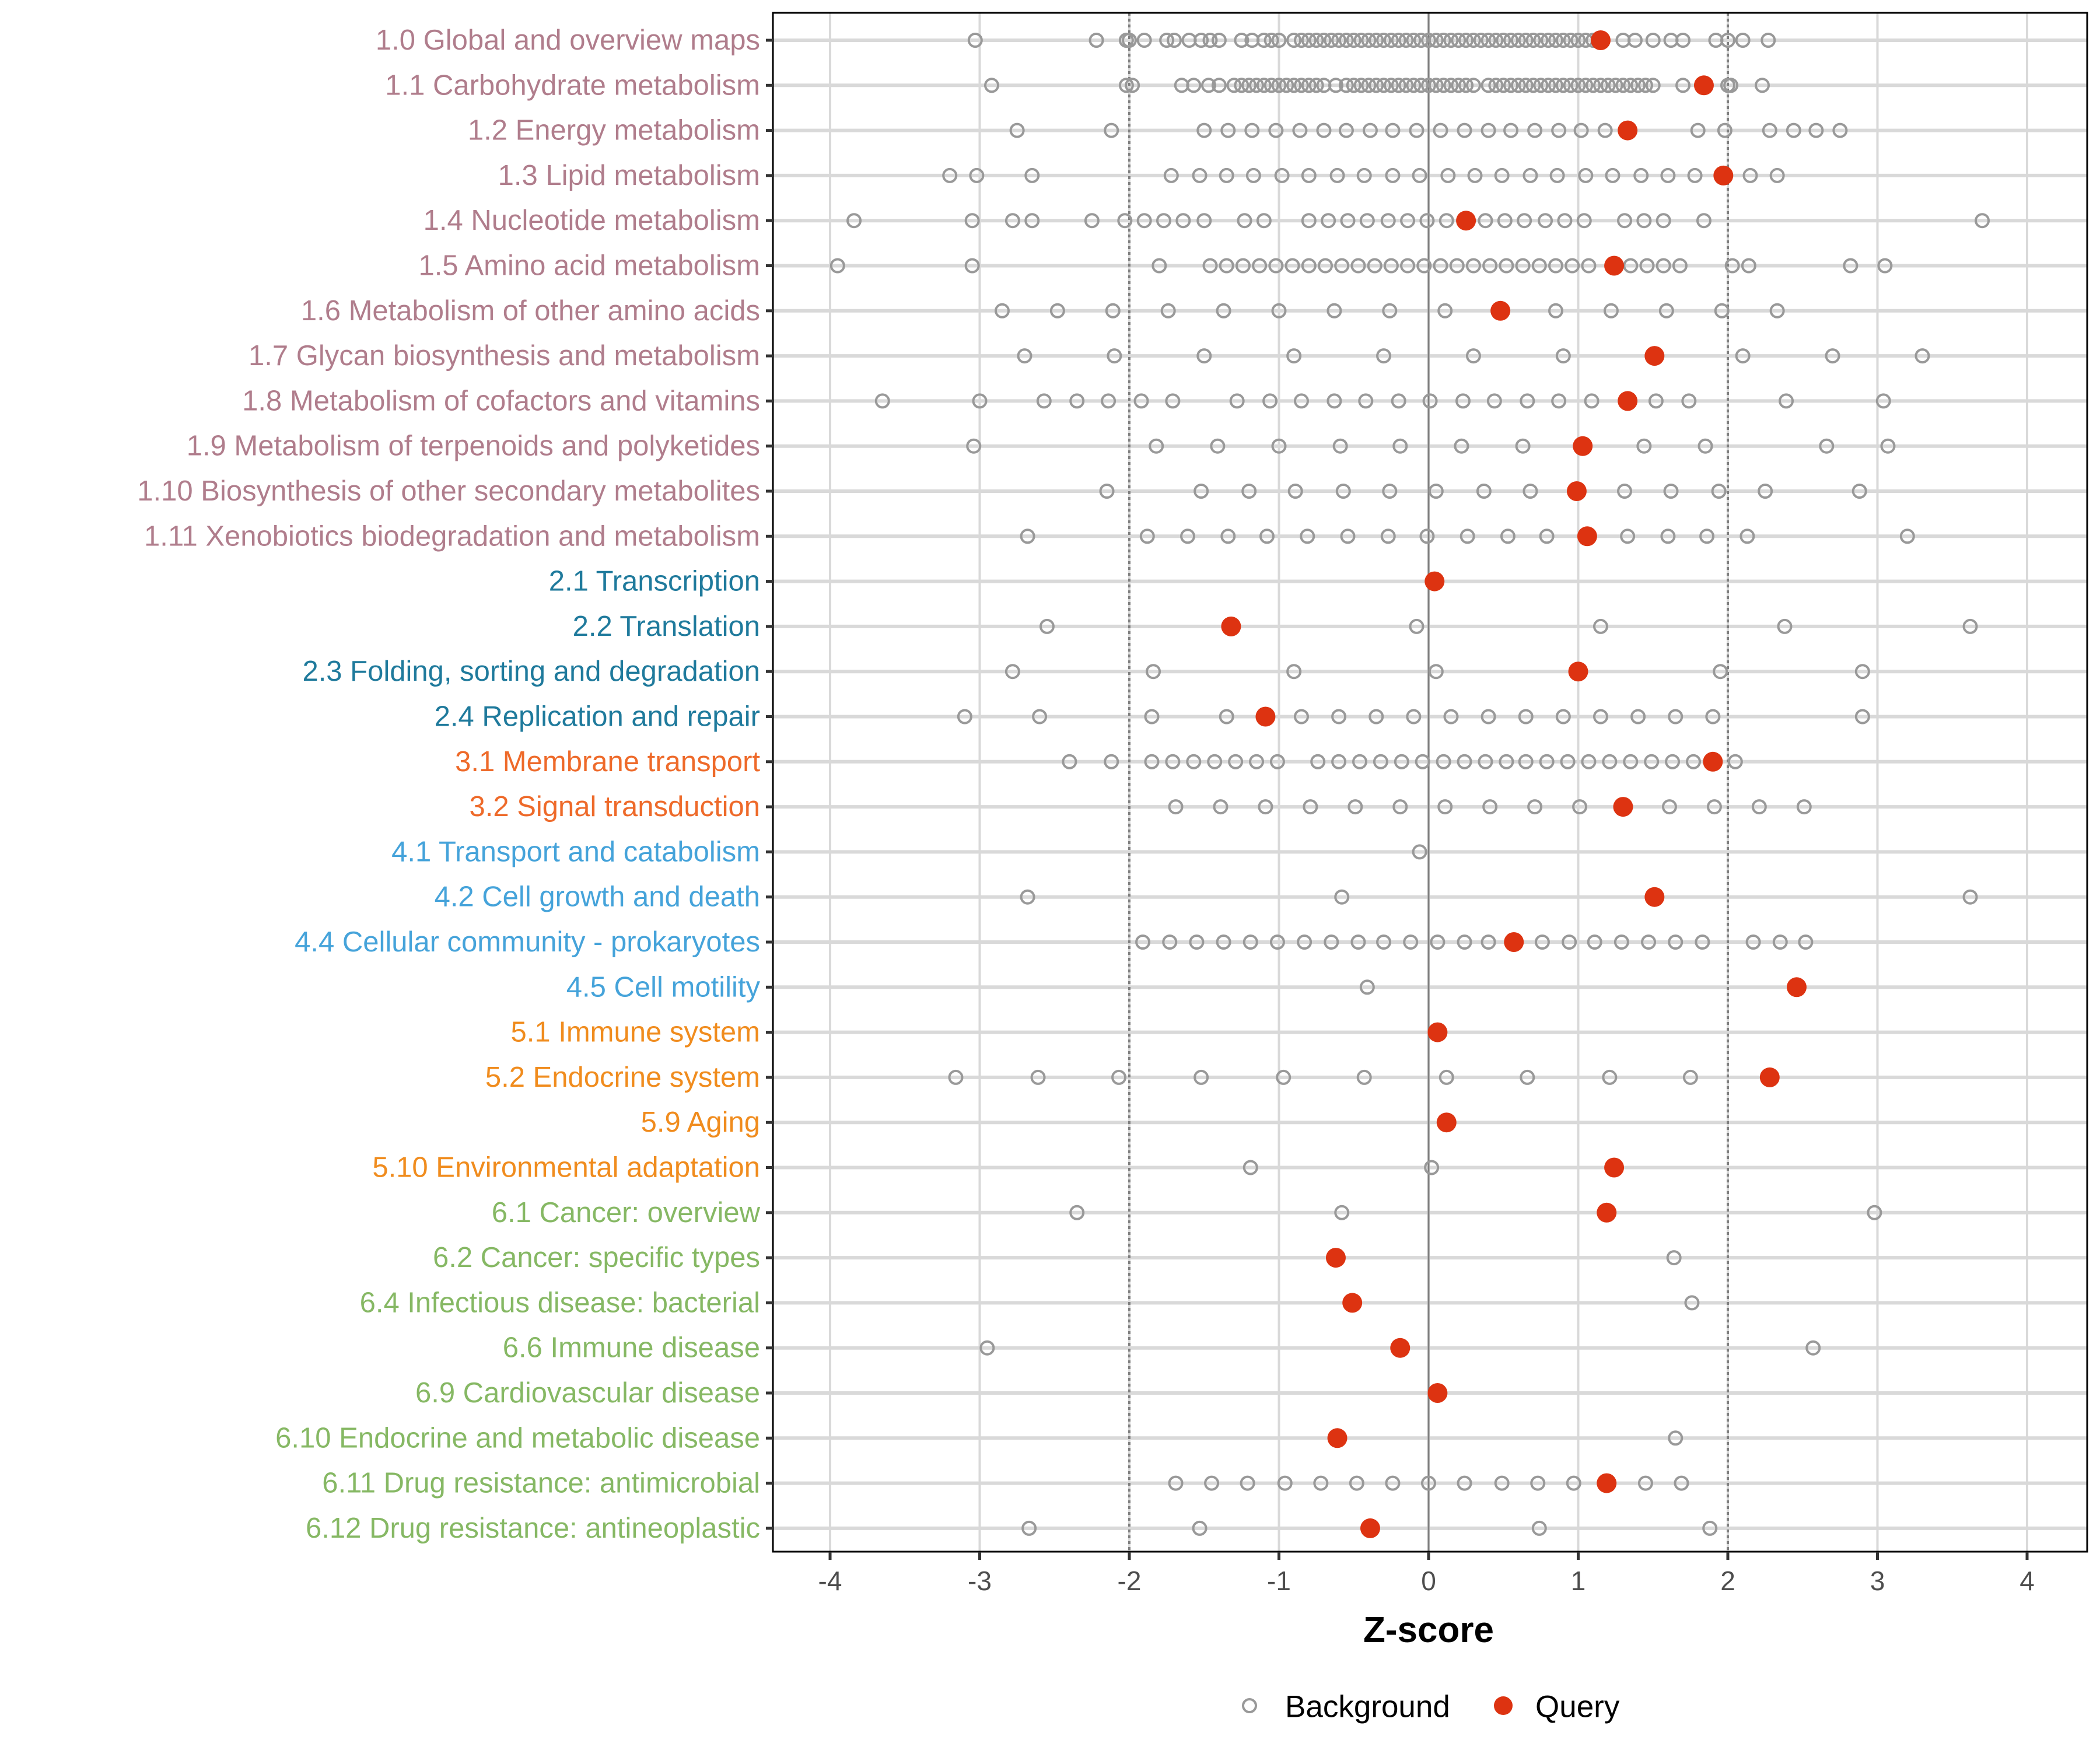 The image size is (2100, 1750). I want to click on y-tick-label: 6.4 Infectious disease: bacterial, so click(560, 1302).